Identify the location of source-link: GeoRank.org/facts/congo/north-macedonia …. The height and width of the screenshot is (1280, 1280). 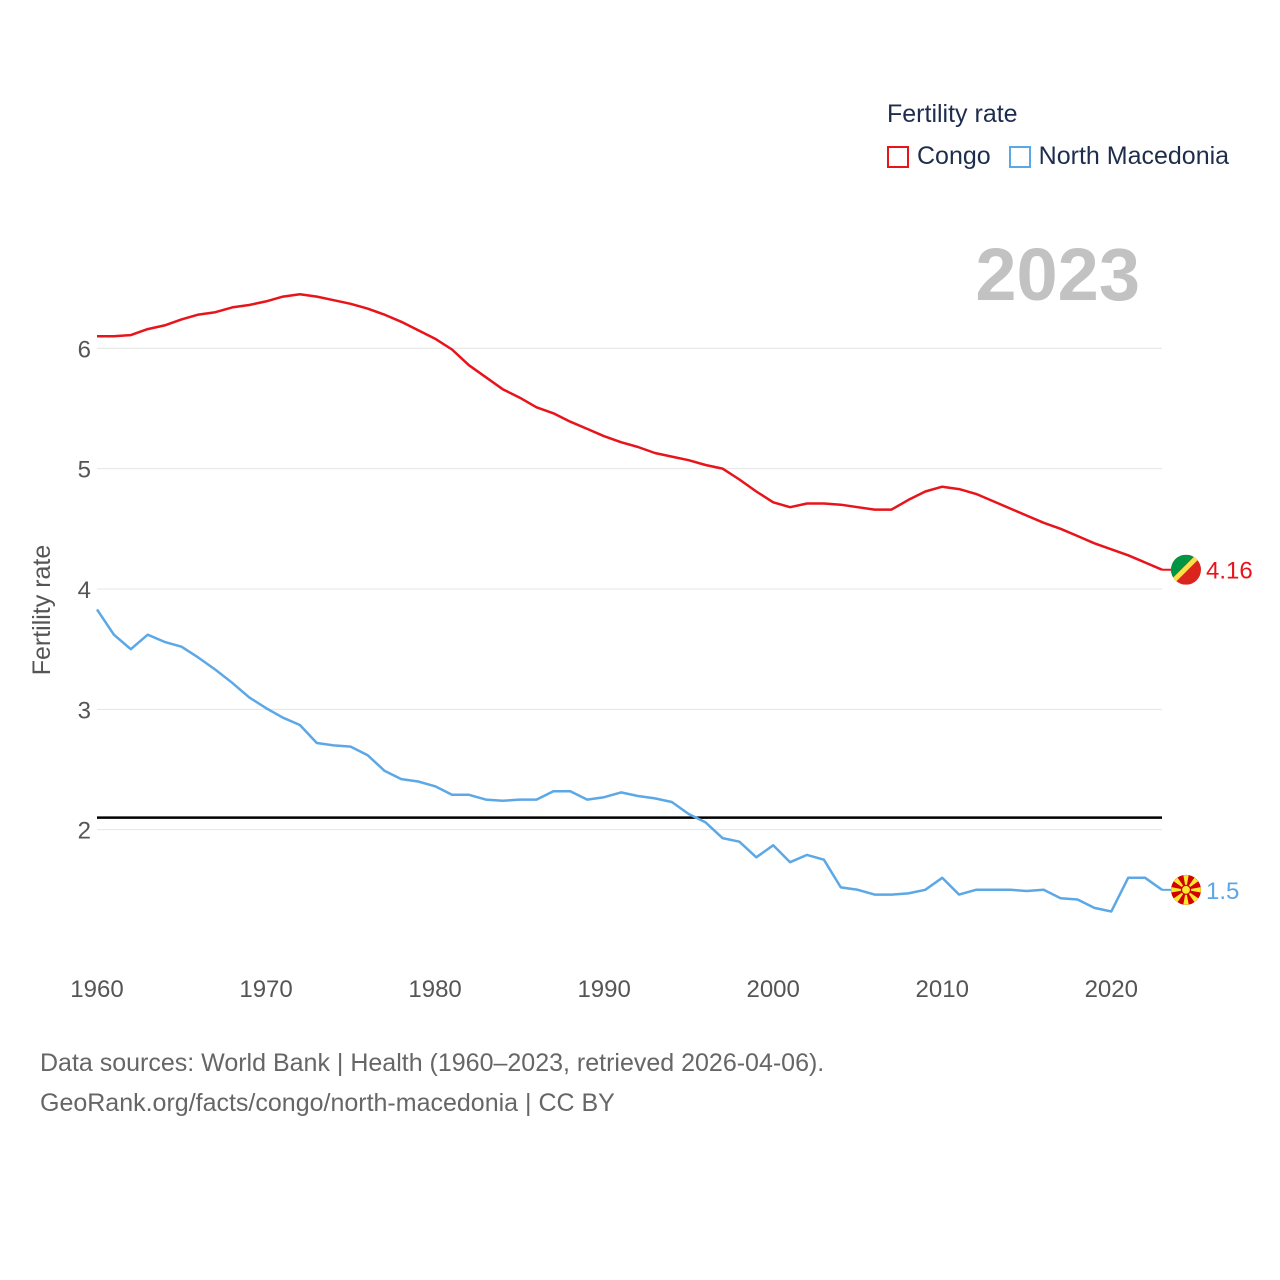
(327, 1103).